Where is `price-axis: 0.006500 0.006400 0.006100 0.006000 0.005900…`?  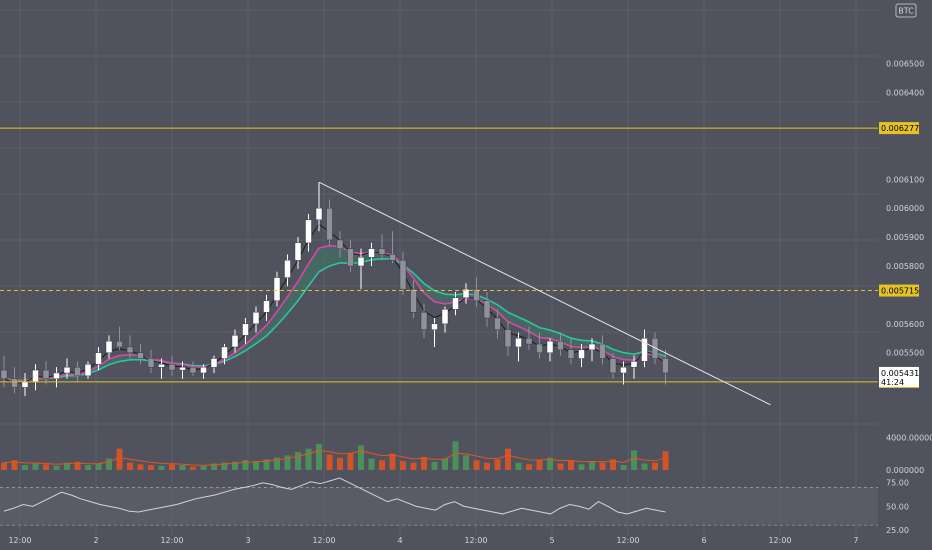
price-axis: 0.006500 0.006400 0.006100 0.006000 0.005900… is located at coordinates (905, 209).